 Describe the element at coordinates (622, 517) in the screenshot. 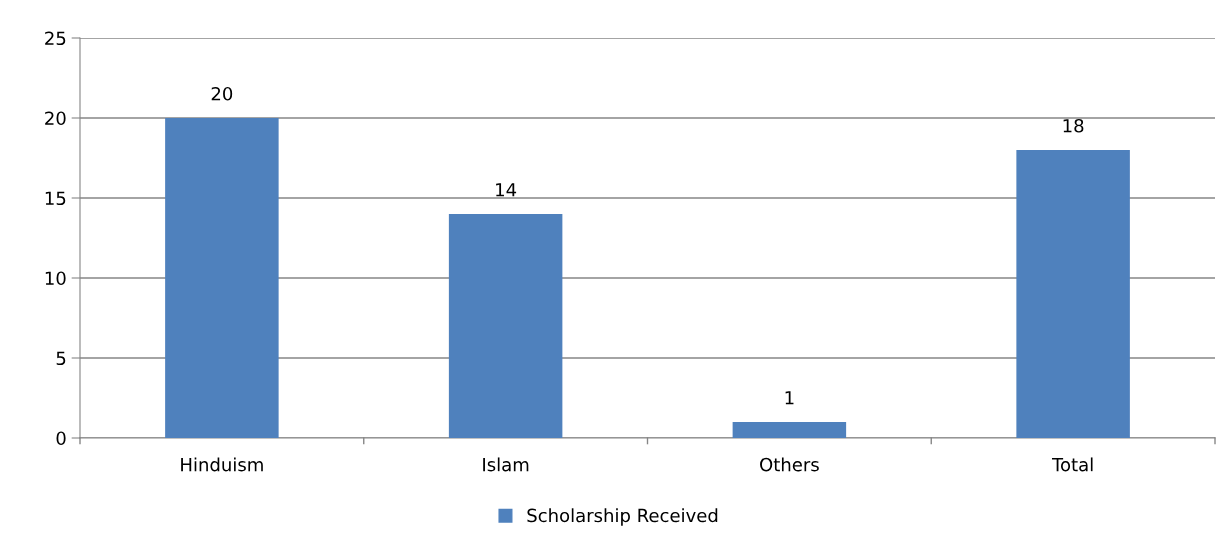

I see `legend-label: Scholarship Received` at that location.